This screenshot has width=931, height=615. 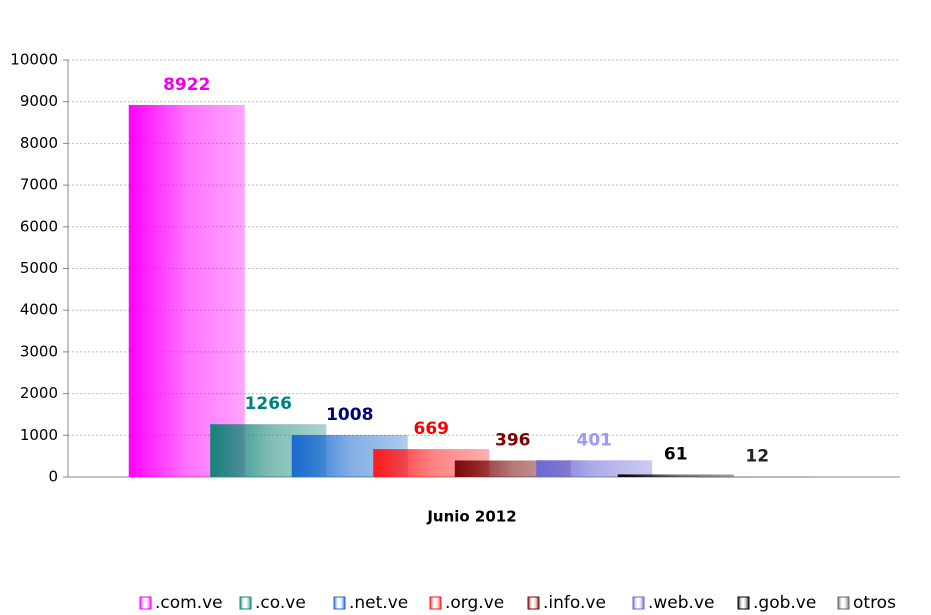 What do you see at coordinates (513, 440) in the screenshot?
I see `value-label: 396` at bounding box center [513, 440].